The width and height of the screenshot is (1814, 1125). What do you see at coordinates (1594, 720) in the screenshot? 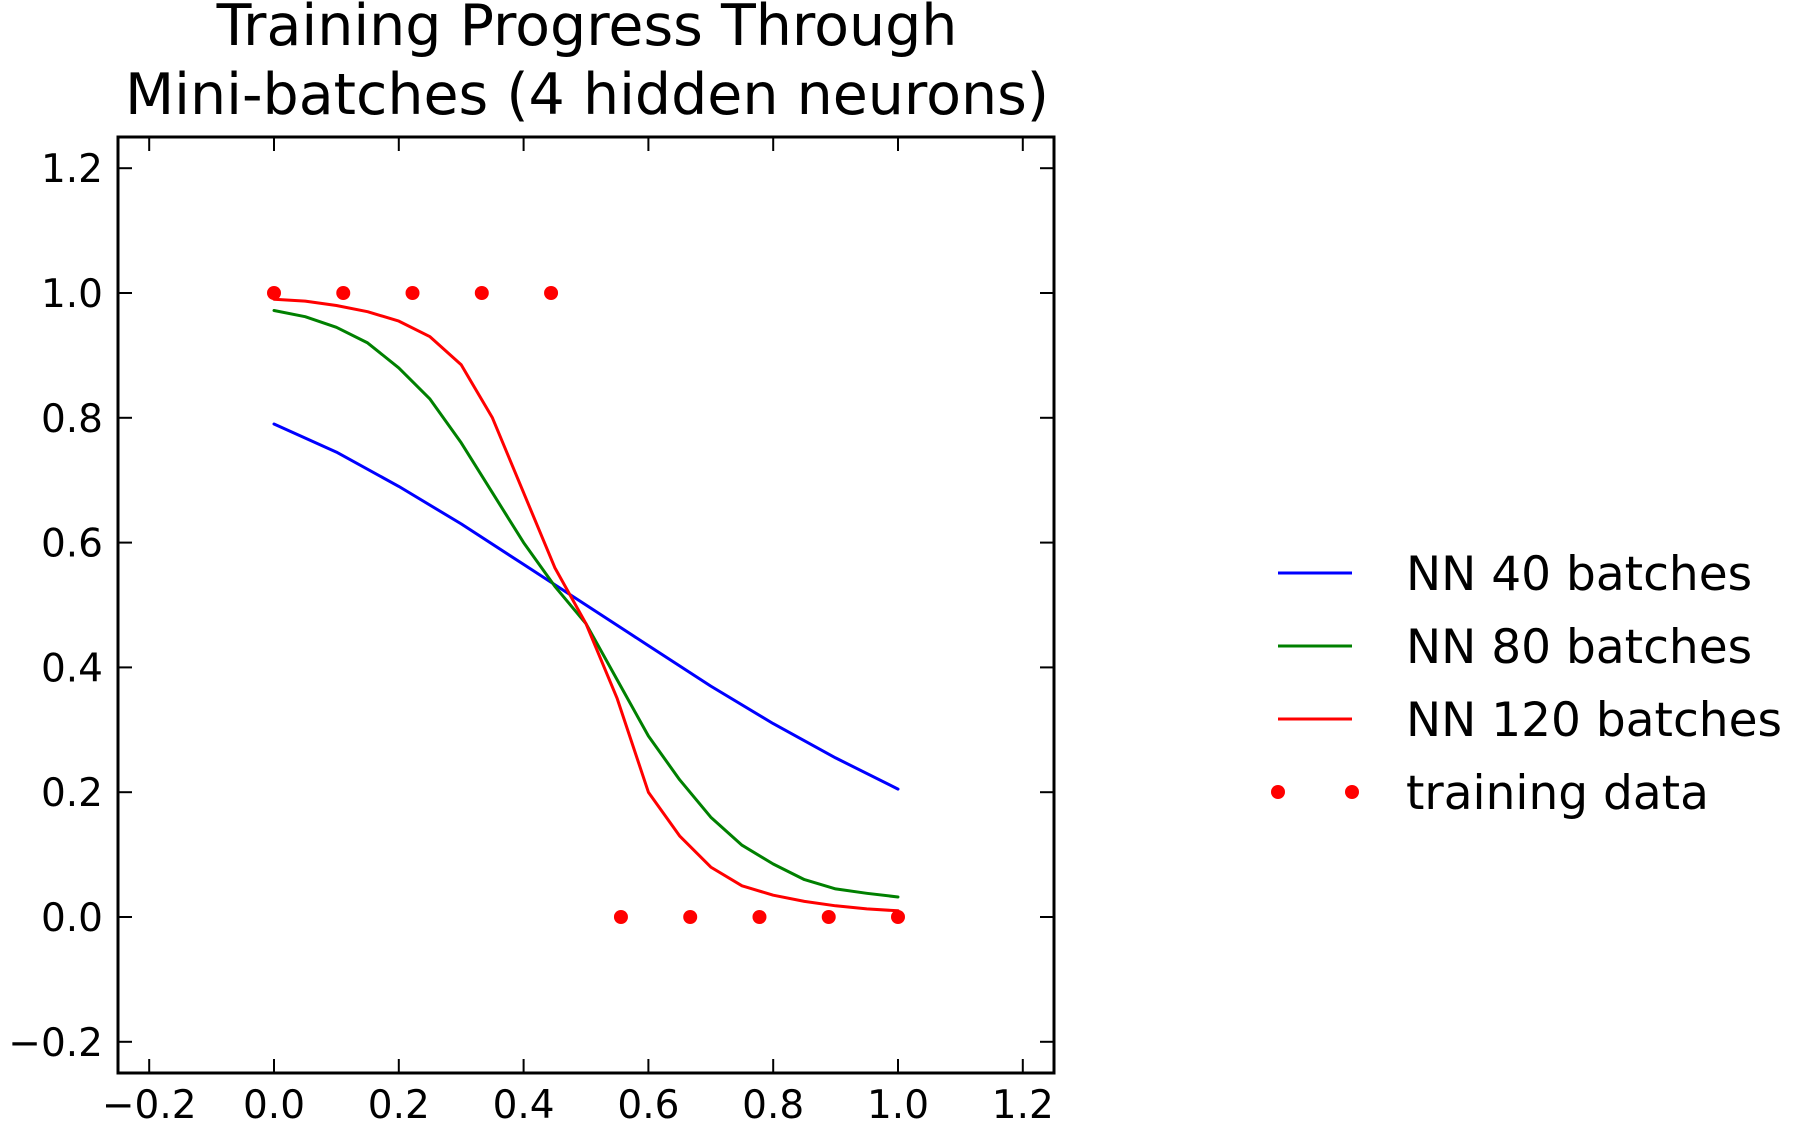
I see `legend-label-nn-120-batches: NN 120 batches` at bounding box center [1594, 720].